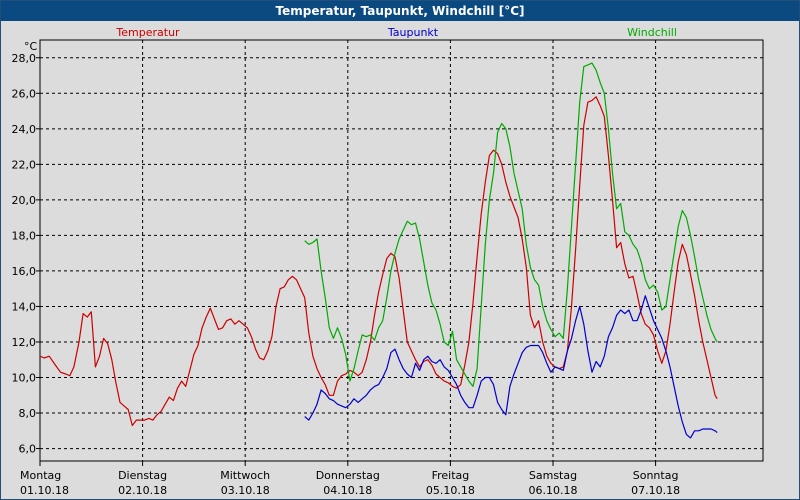 The height and width of the screenshot is (500, 800). Describe the element at coordinates (652, 32) in the screenshot. I see `legend-item-windchill: Windchill` at that location.